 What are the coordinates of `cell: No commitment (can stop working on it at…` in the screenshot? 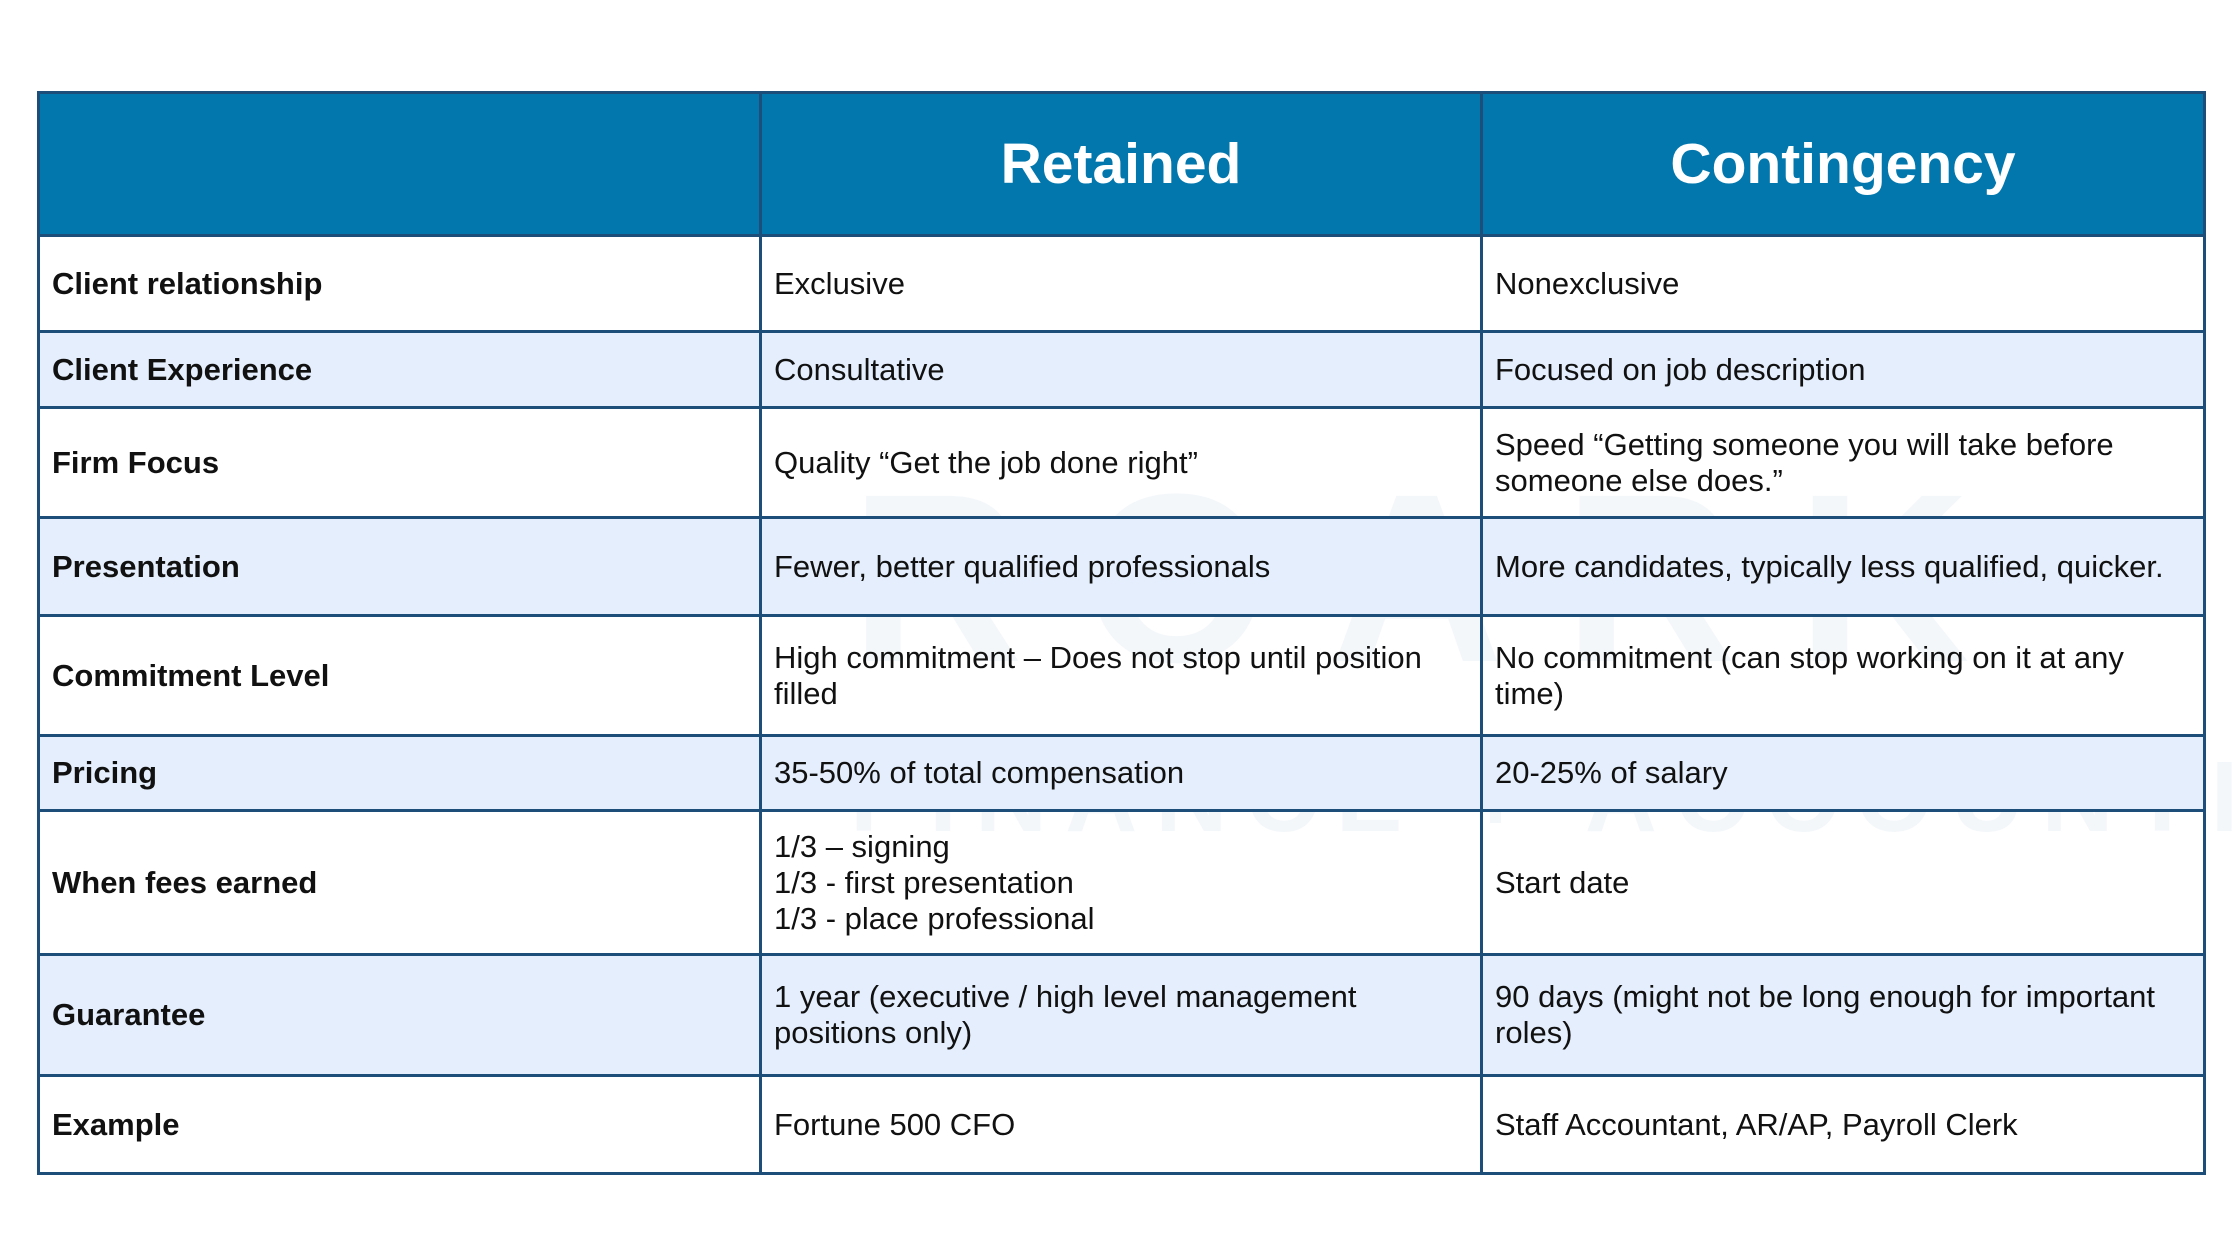 It's located at (1843, 675).